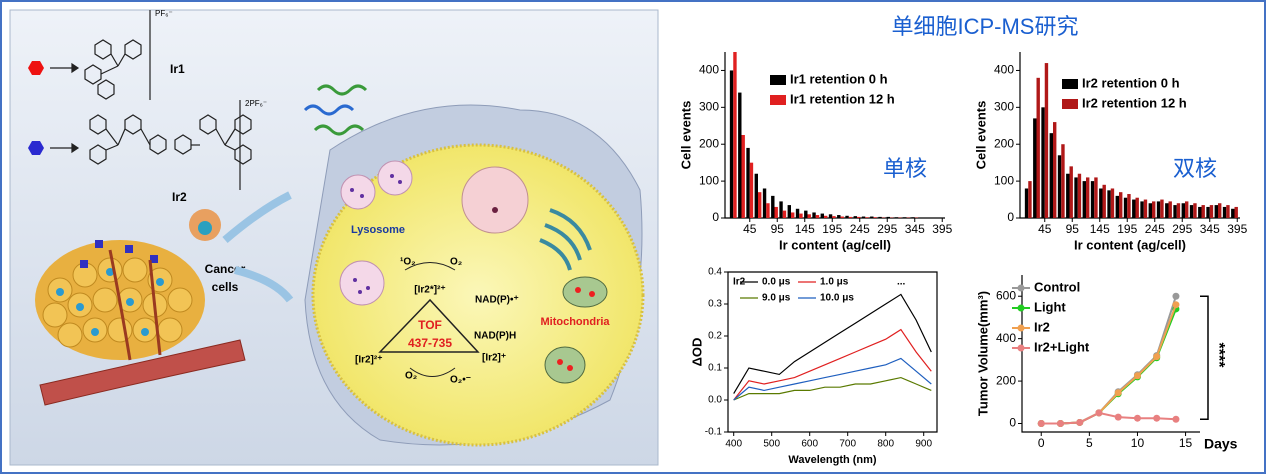  I want to click on y-tick-label: 400, so click(1004, 70).